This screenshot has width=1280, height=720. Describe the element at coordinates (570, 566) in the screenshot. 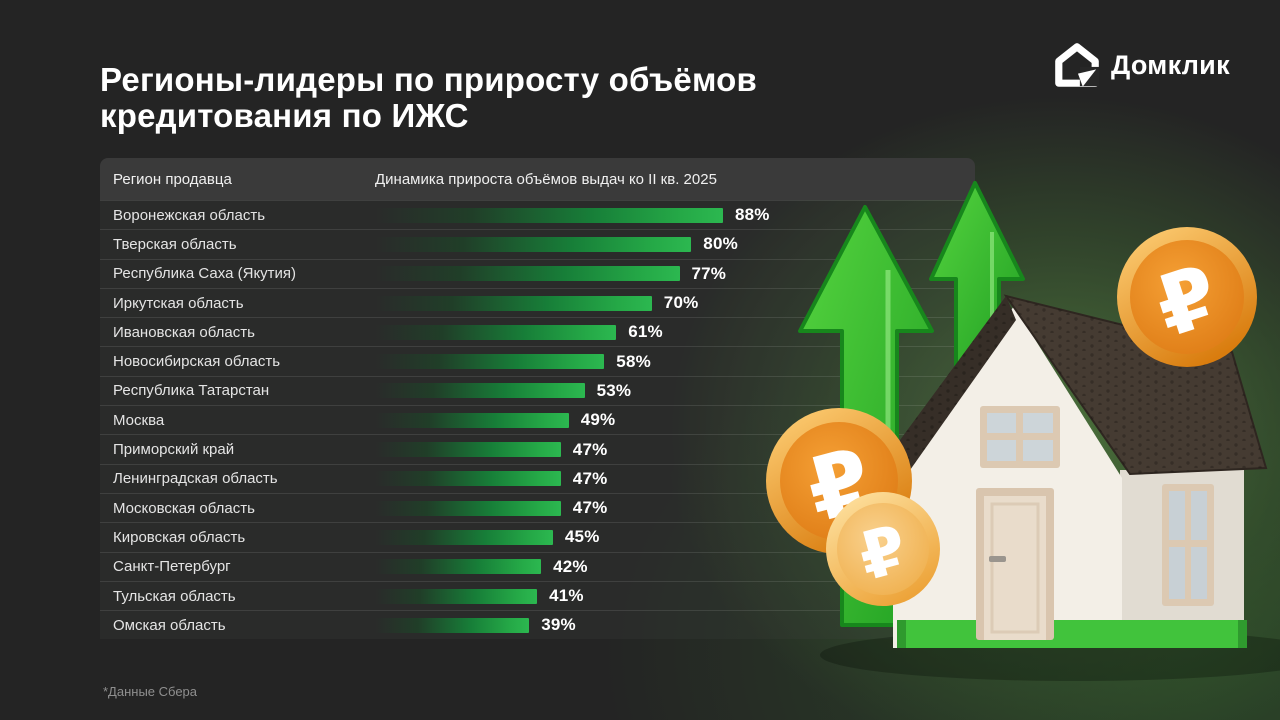

I see `percent-label: 42%` at that location.